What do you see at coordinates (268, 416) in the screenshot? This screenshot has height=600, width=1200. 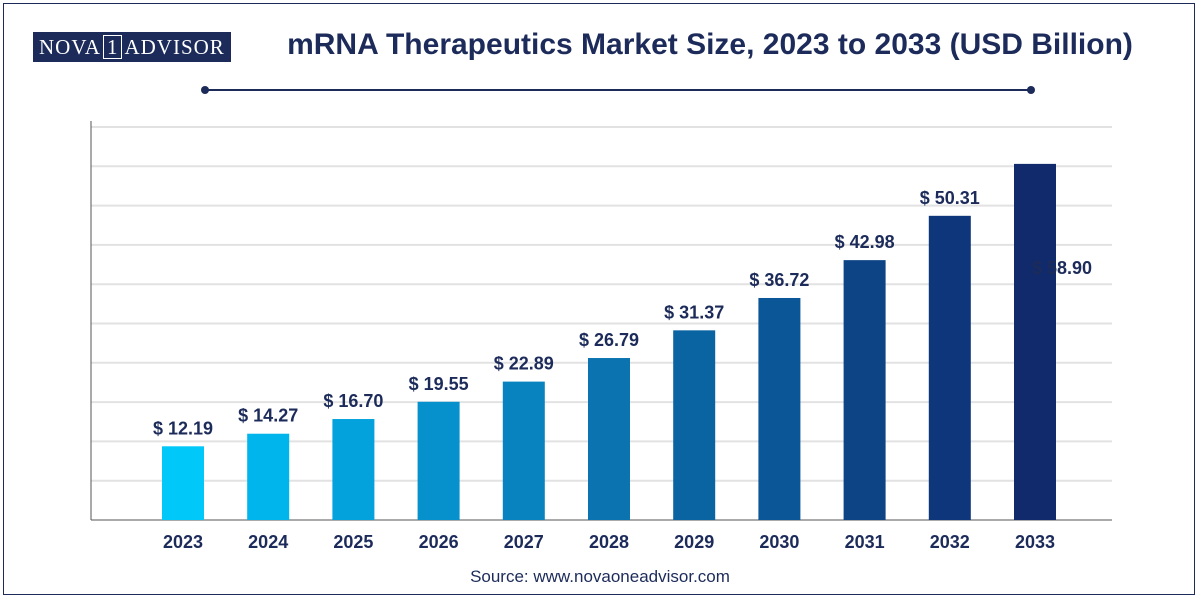 I see `data-label-2024: $ 14.27` at bounding box center [268, 416].